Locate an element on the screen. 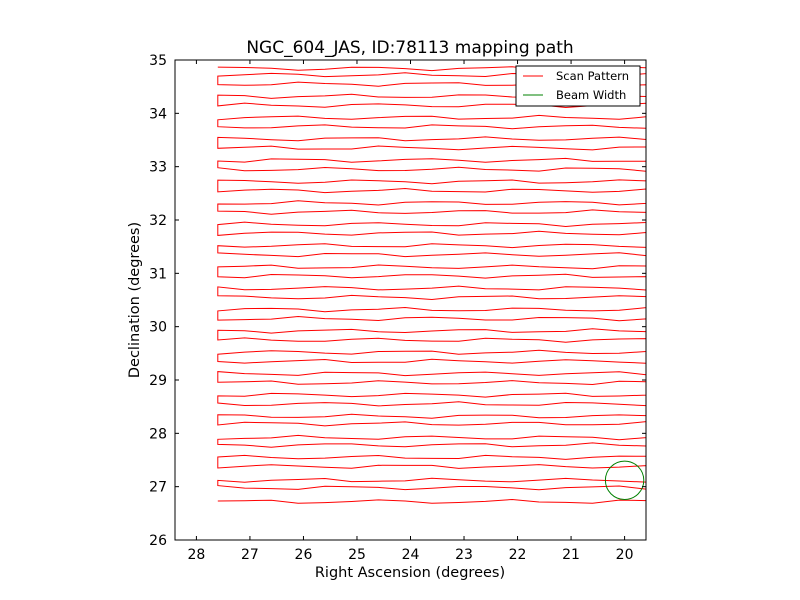 Image resolution: width=800 pixels, height=600 pixels. legend: Scan Pattern Beam Width is located at coordinates (578, 86).